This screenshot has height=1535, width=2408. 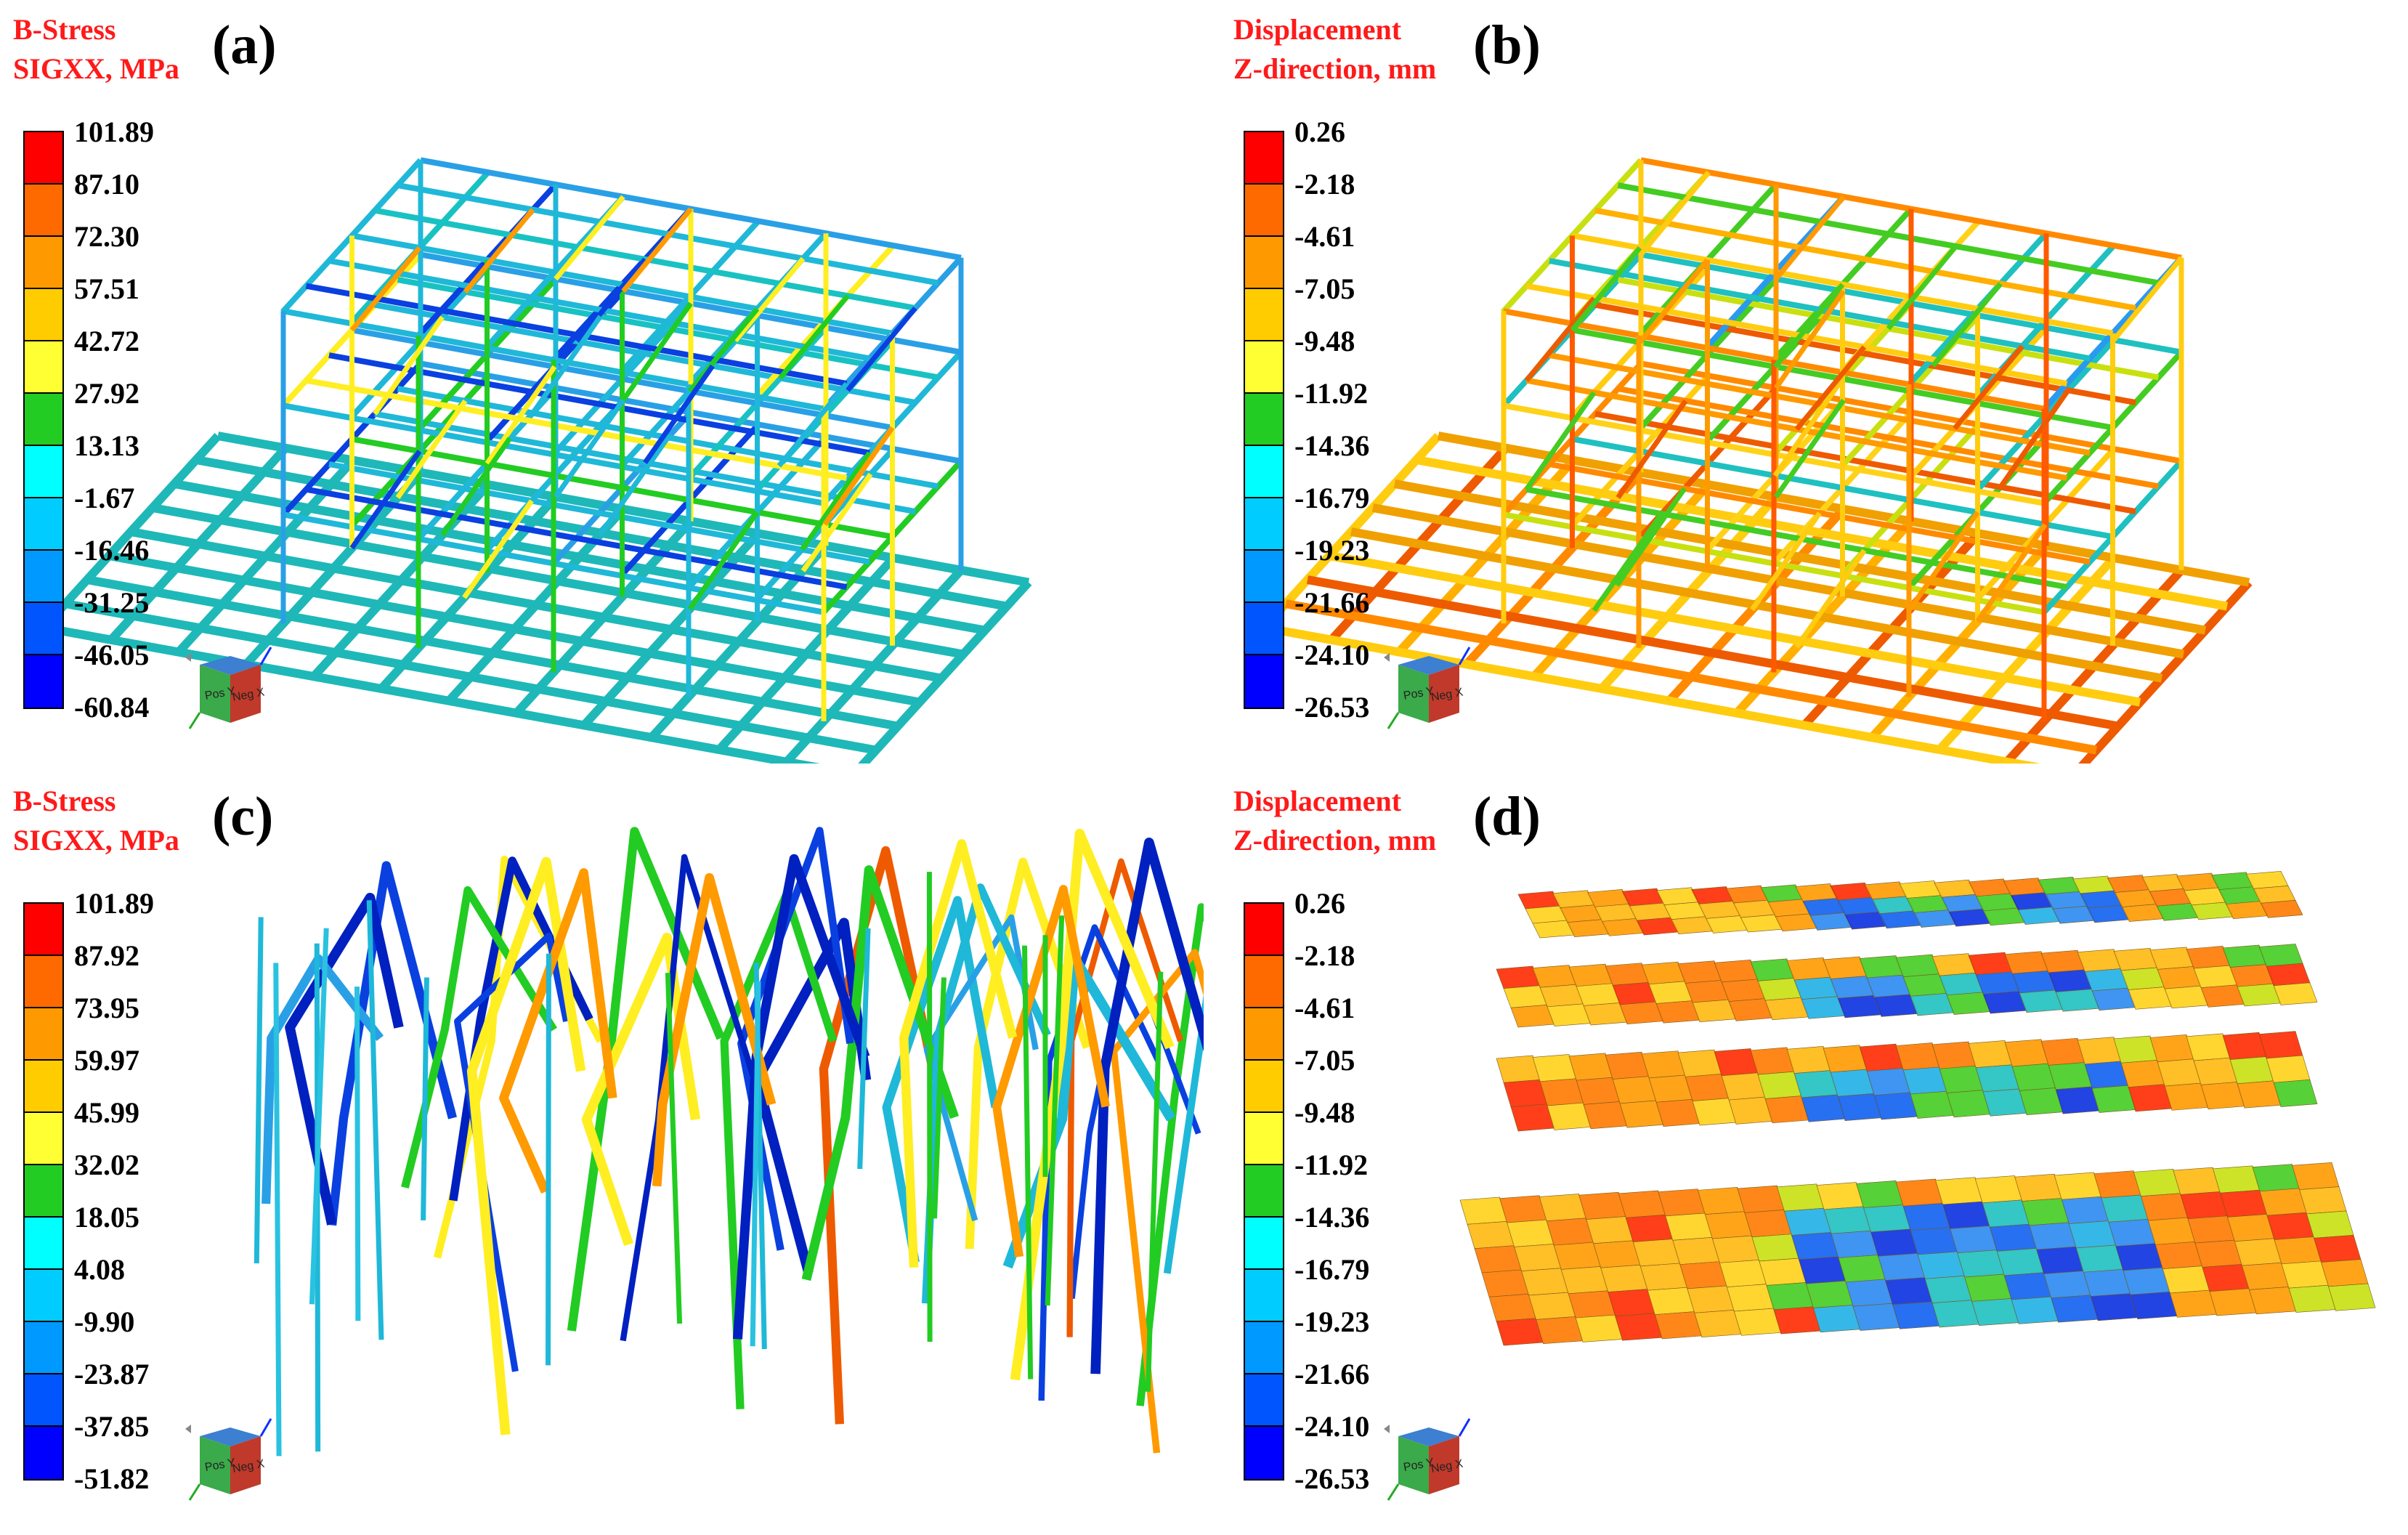 What do you see at coordinates (1464, 1427) in the screenshot?
I see `axis-z` at bounding box center [1464, 1427].